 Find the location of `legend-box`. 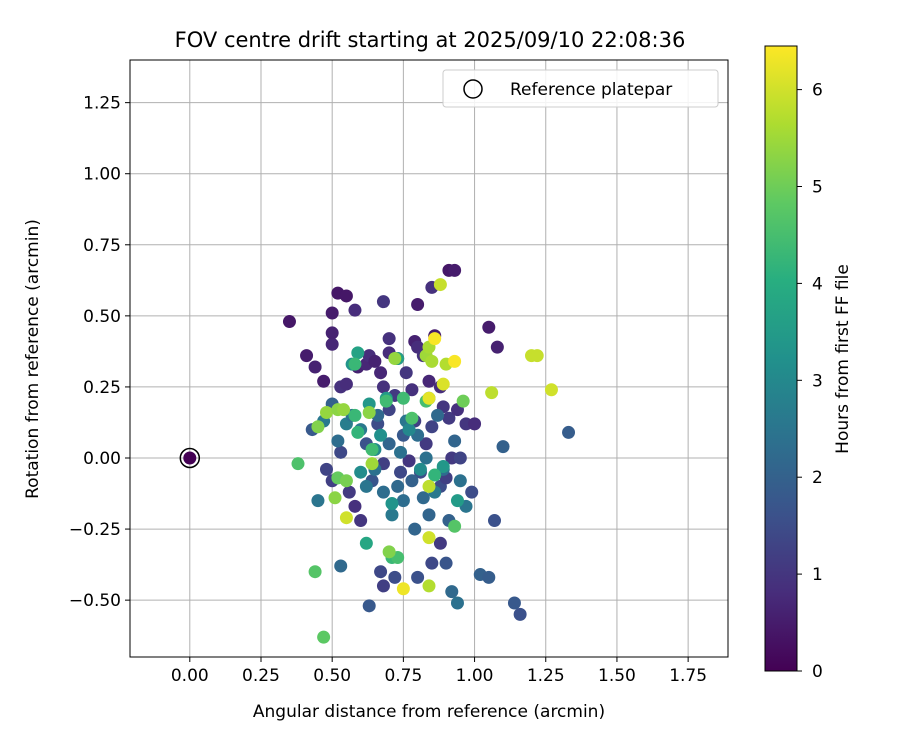

legend-box is located at coordinates (580, 88).